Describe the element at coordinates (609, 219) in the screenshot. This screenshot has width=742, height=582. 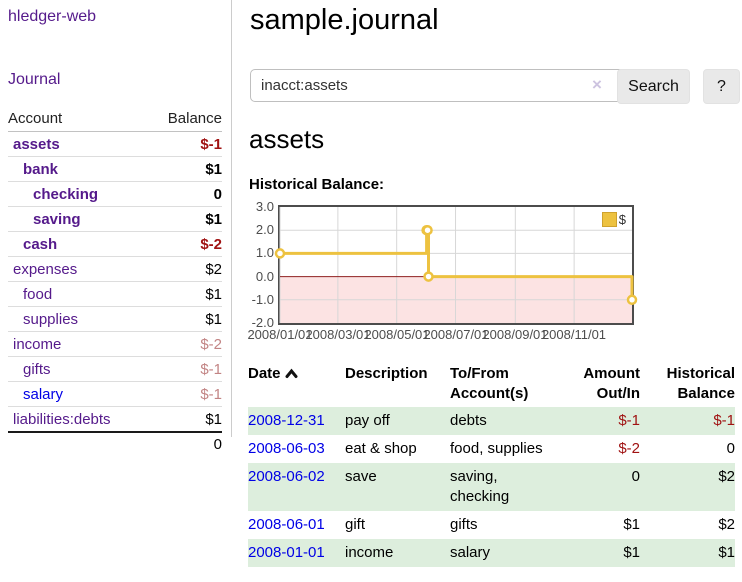
I see `legend-swatch-icon` at that location.